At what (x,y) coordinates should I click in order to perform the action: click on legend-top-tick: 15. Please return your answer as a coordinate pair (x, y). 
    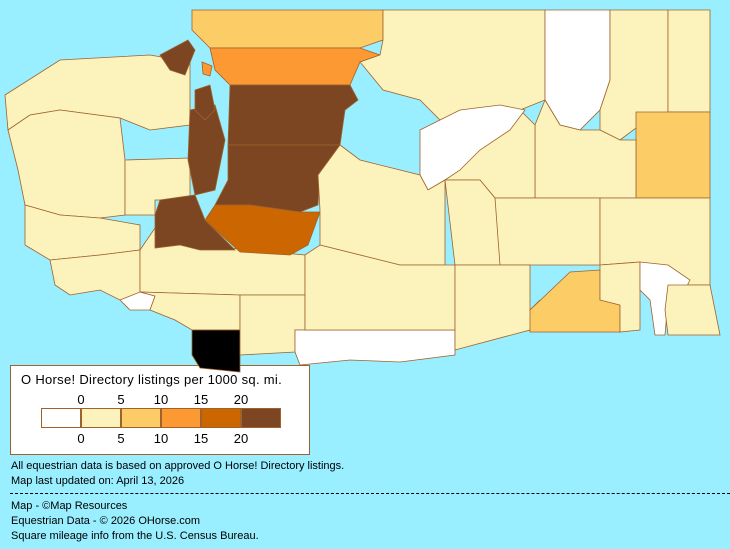
    Looking at the image, I should click on (201, 399).